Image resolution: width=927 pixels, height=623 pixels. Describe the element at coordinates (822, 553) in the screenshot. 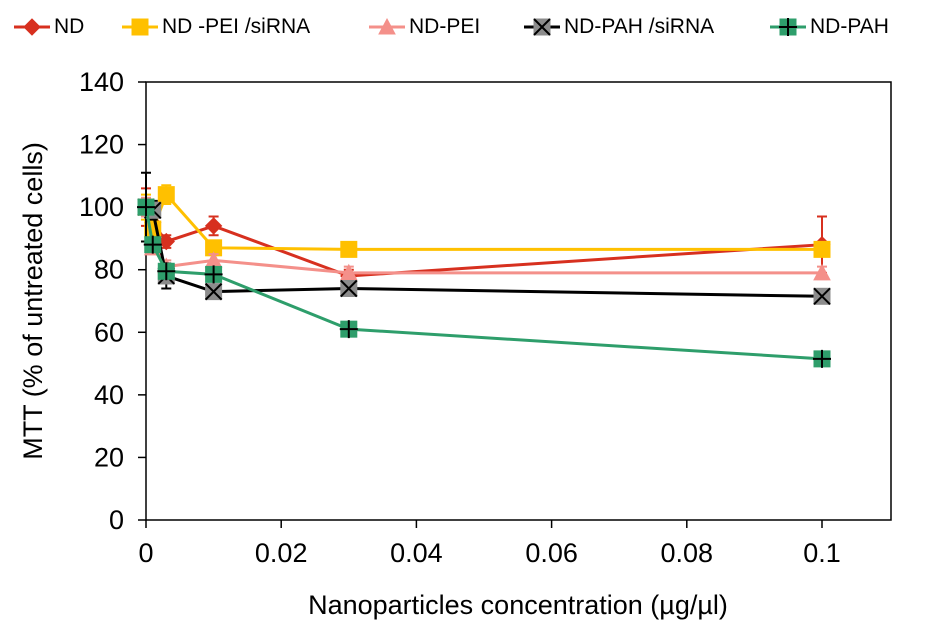

I see `x-tick-label: 0.1` at that location.